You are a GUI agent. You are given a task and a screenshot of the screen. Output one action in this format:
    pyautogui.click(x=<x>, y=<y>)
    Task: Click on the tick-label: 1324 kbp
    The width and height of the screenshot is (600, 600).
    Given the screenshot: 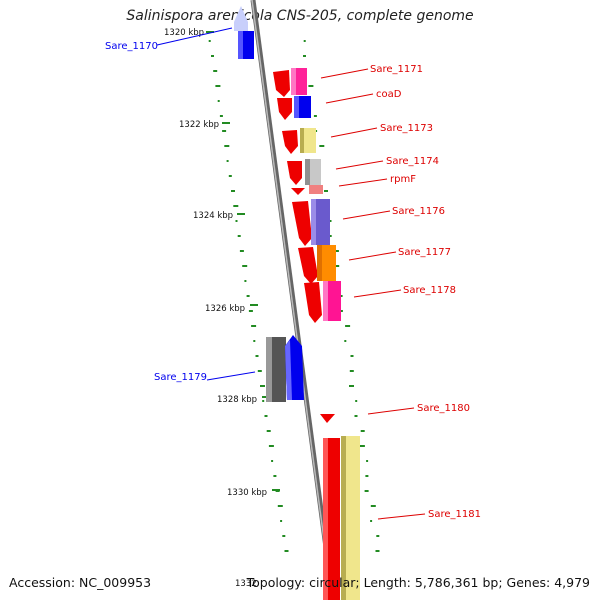 What is the action you would take?
    pyautogui.click(x=213, y=216)
    